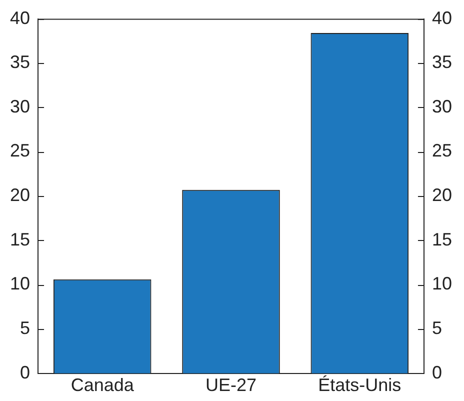 The height and width of the screenshot is (401, 464). What do you see at coordinates (437, 328) in the screenshot?
I see `y2-tick-label: 5` at bounding box center [437, 328].